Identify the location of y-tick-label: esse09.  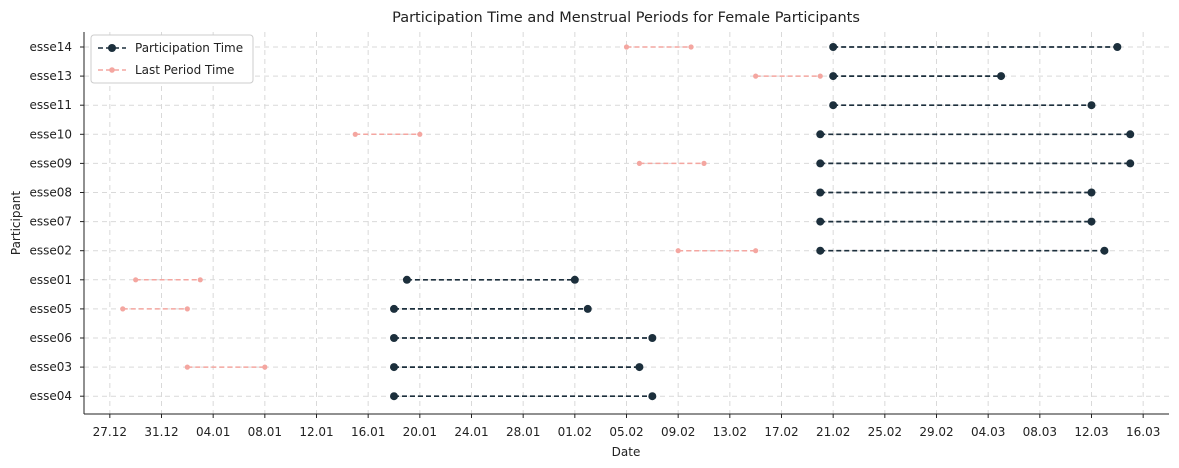
(50, 163).